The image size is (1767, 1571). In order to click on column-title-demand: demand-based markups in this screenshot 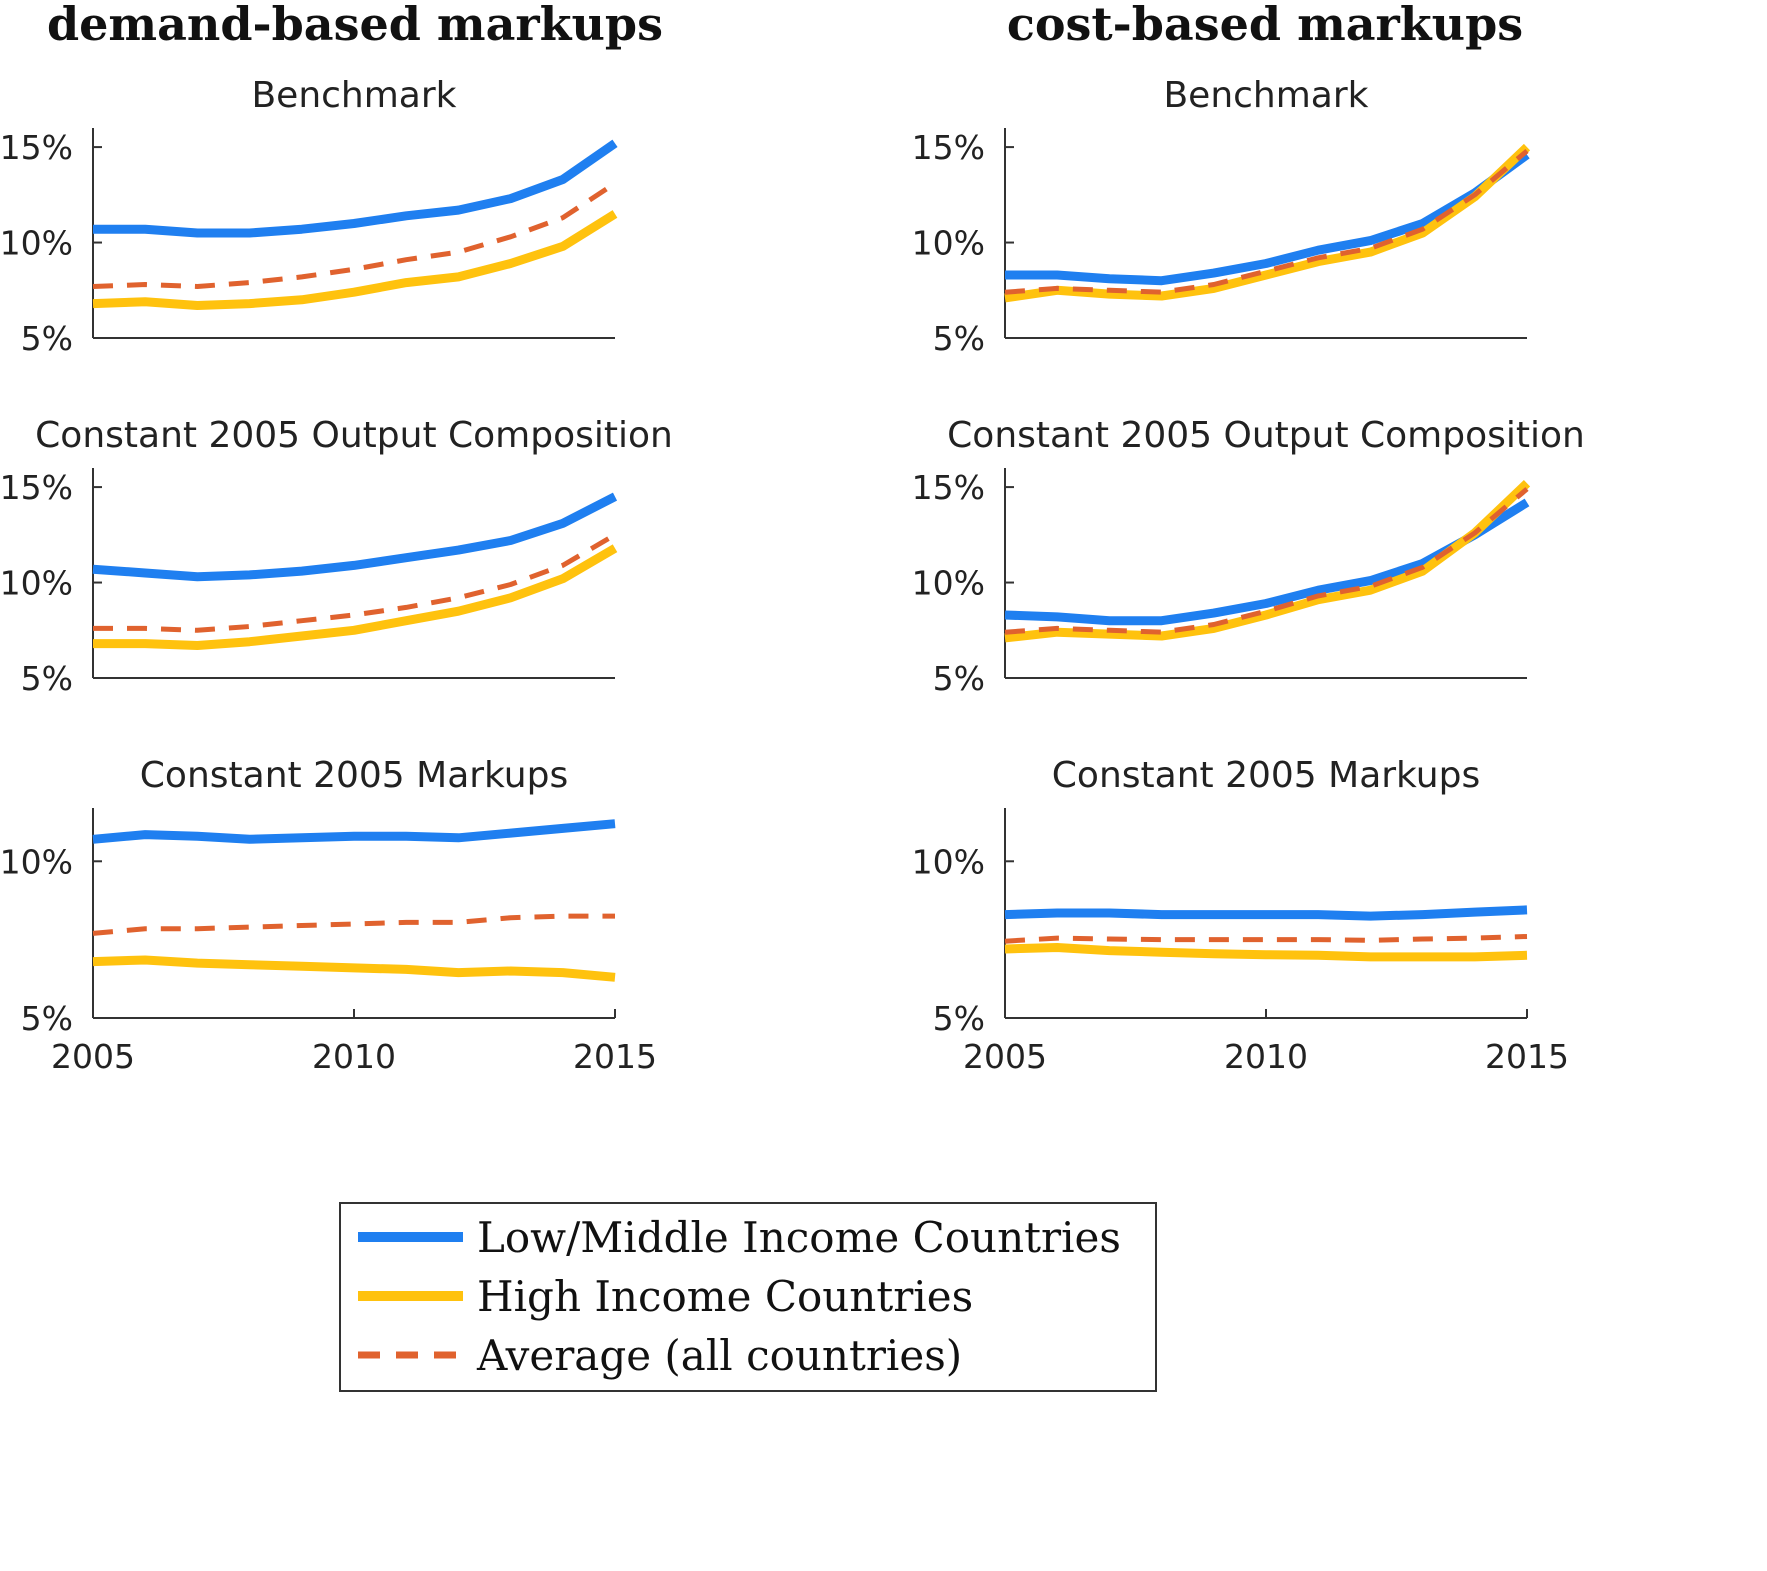, I will do `click(355, 25)`.